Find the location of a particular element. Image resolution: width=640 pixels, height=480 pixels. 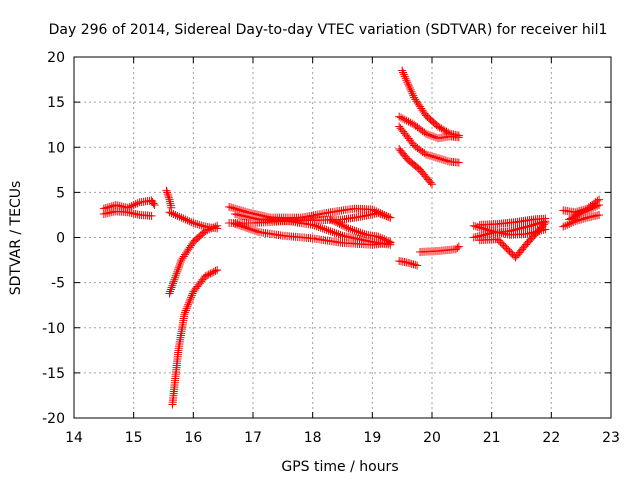

x-tick-label: 15 is located at coordinates (134, 438).